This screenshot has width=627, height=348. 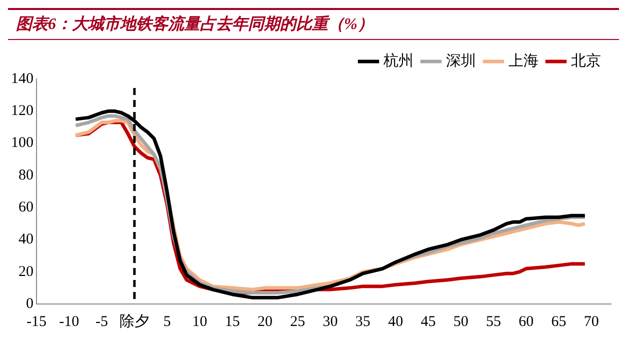 I want to click on x-tick-label: 30, so click(x=330, y=322).